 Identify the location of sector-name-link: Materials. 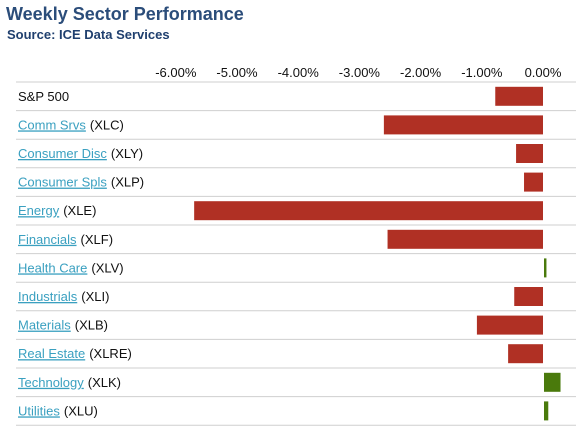
(44, 325).